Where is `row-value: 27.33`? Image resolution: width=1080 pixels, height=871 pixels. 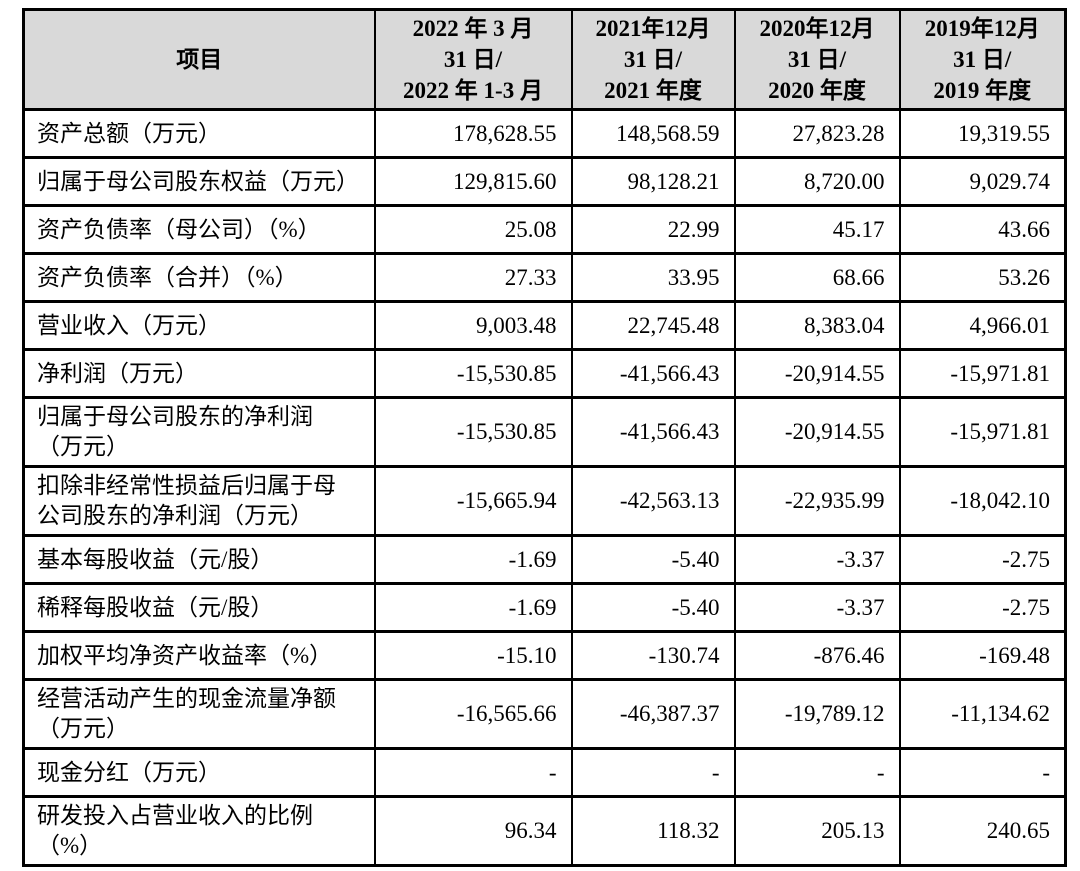
row-value: 27.33 is located at coordinates (473, 277).